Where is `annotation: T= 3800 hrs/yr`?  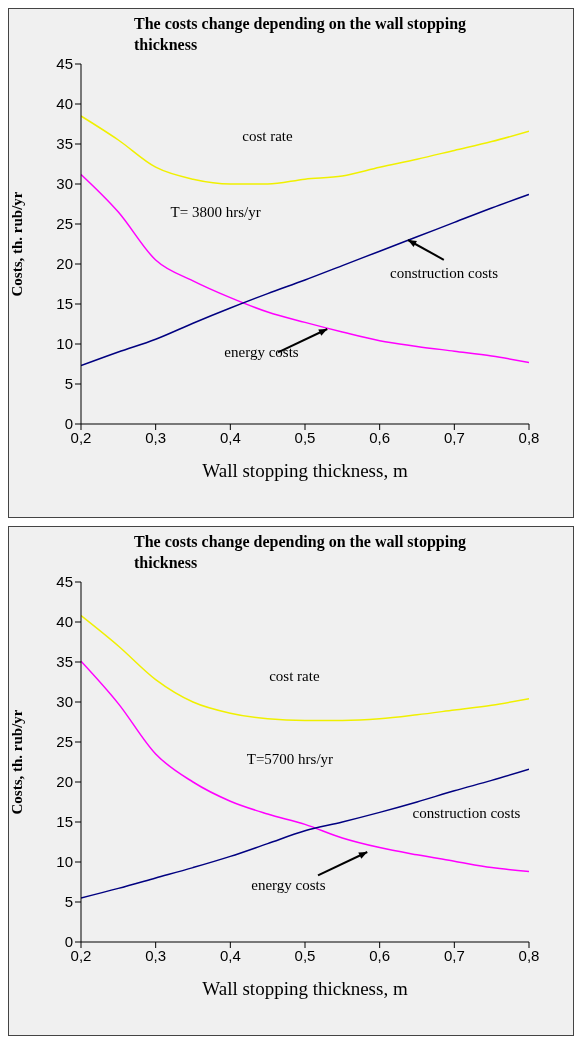
annotation: T= 3800 hrs/yr is located at coordinates (215, 213).